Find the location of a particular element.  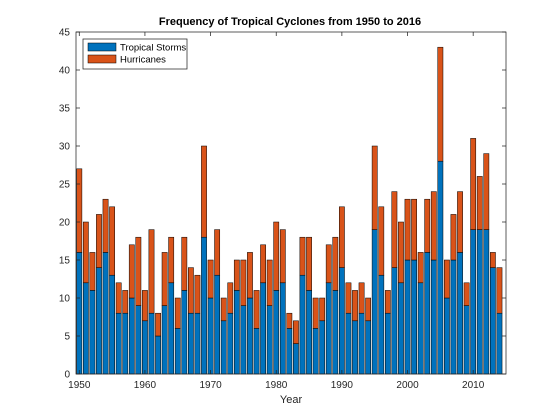

x-tick-label: 1960 is located at coordinates (145, 385).